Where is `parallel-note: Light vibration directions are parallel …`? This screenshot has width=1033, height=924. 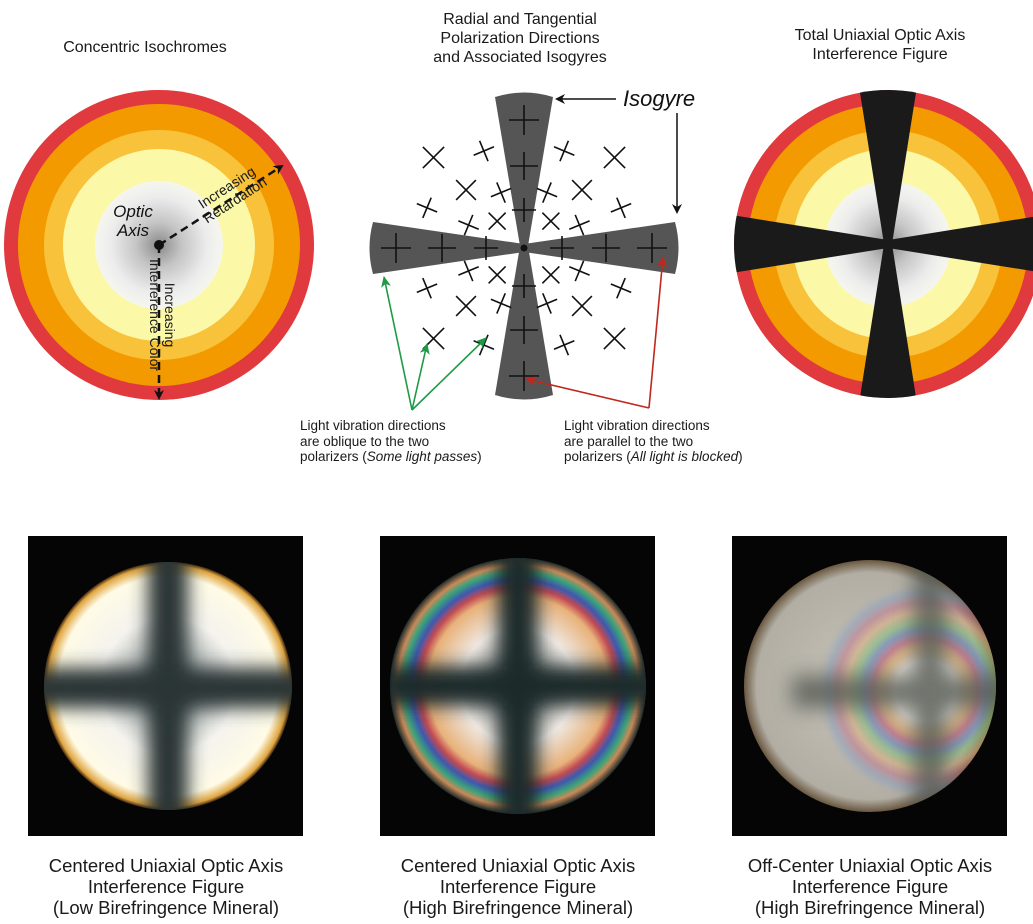
parallel-note: Light vibration directions are parallel … is located at coordinates (653, 441).